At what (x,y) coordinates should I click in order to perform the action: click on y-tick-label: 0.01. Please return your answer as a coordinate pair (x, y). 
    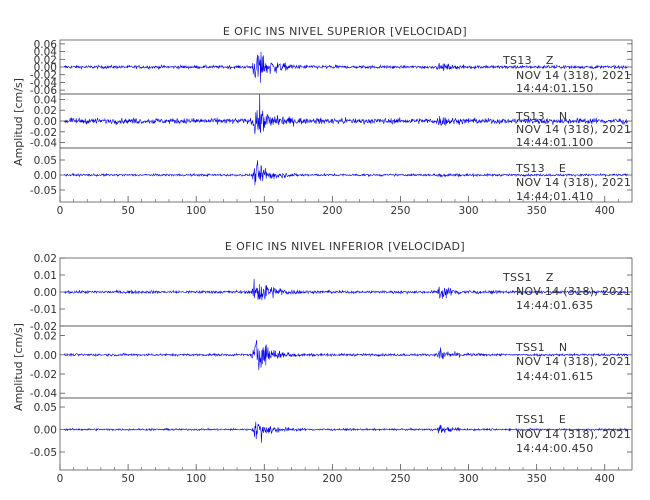
    Looking at the image, I should click on (45, 276).